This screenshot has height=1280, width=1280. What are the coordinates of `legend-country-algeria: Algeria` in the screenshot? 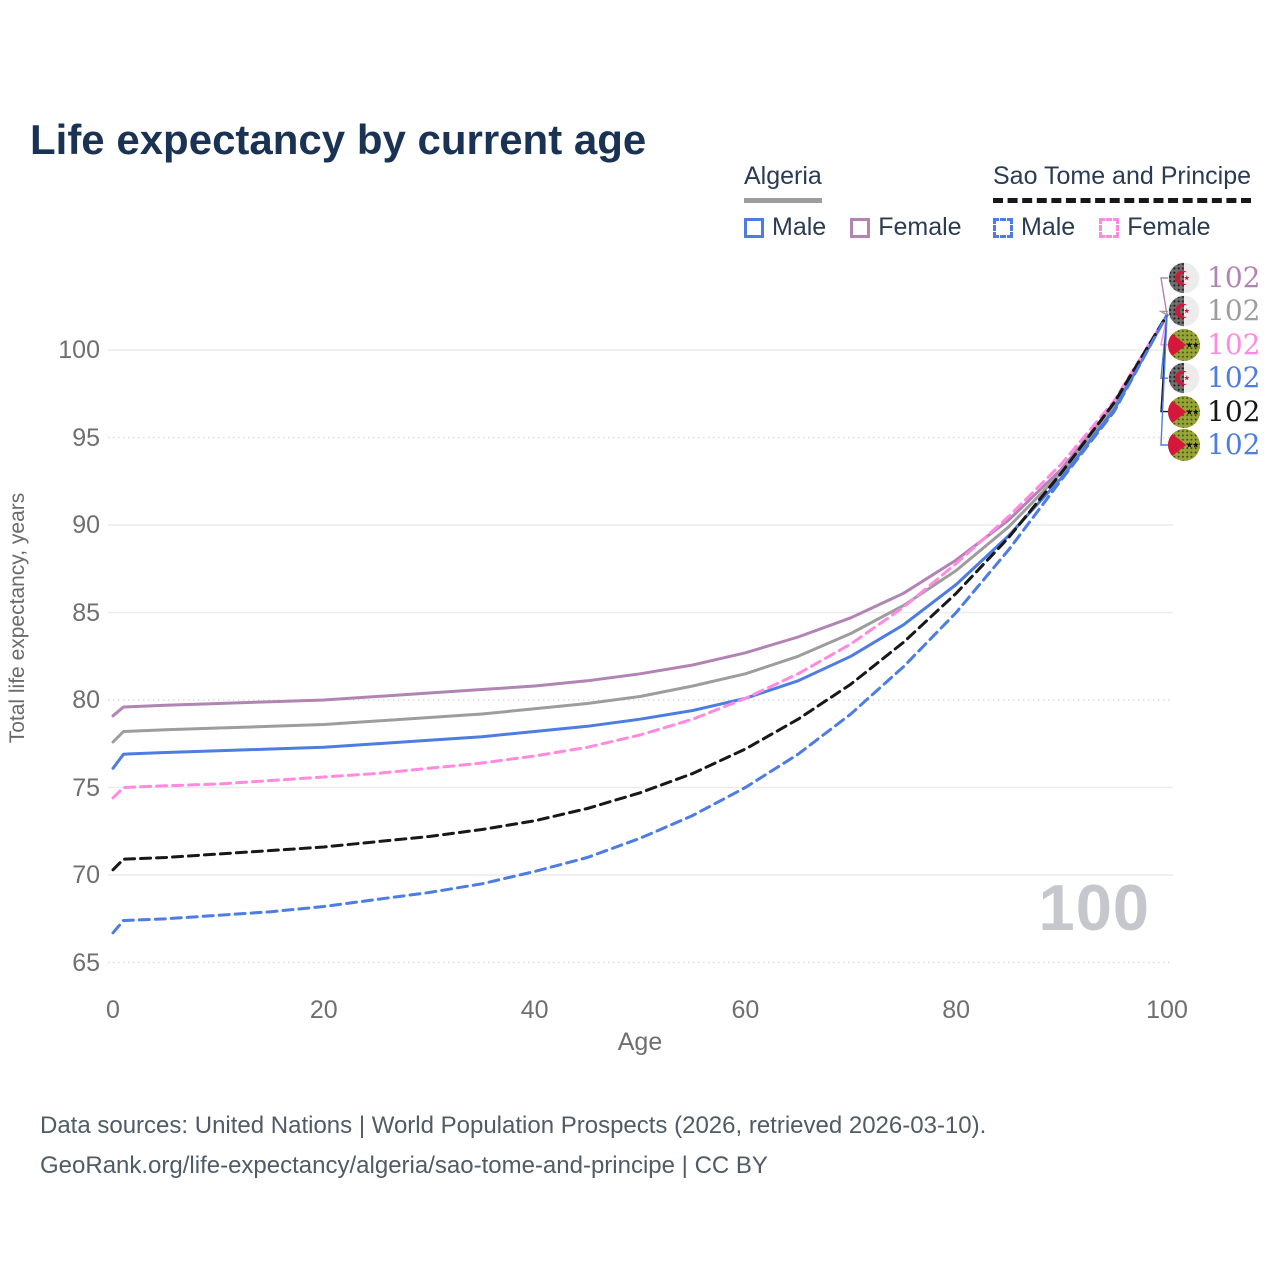 It's located at (783, 182).